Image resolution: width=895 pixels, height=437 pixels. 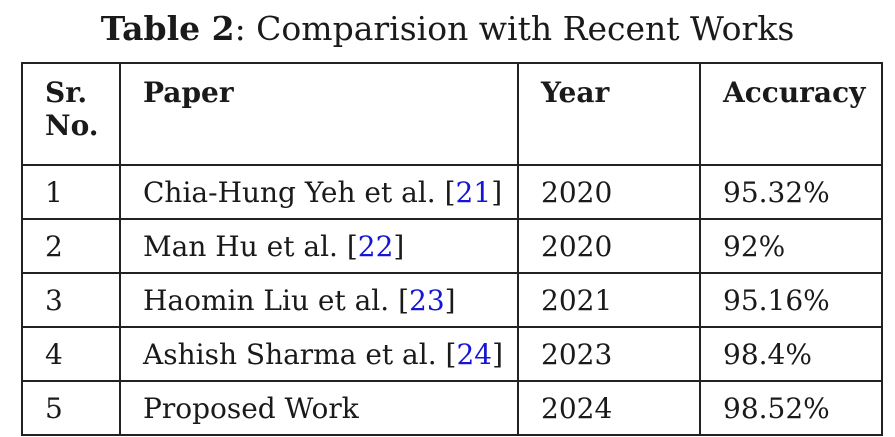 I want to click on paper-name: Ashish Sharma et al., so click(x=294, y=354).